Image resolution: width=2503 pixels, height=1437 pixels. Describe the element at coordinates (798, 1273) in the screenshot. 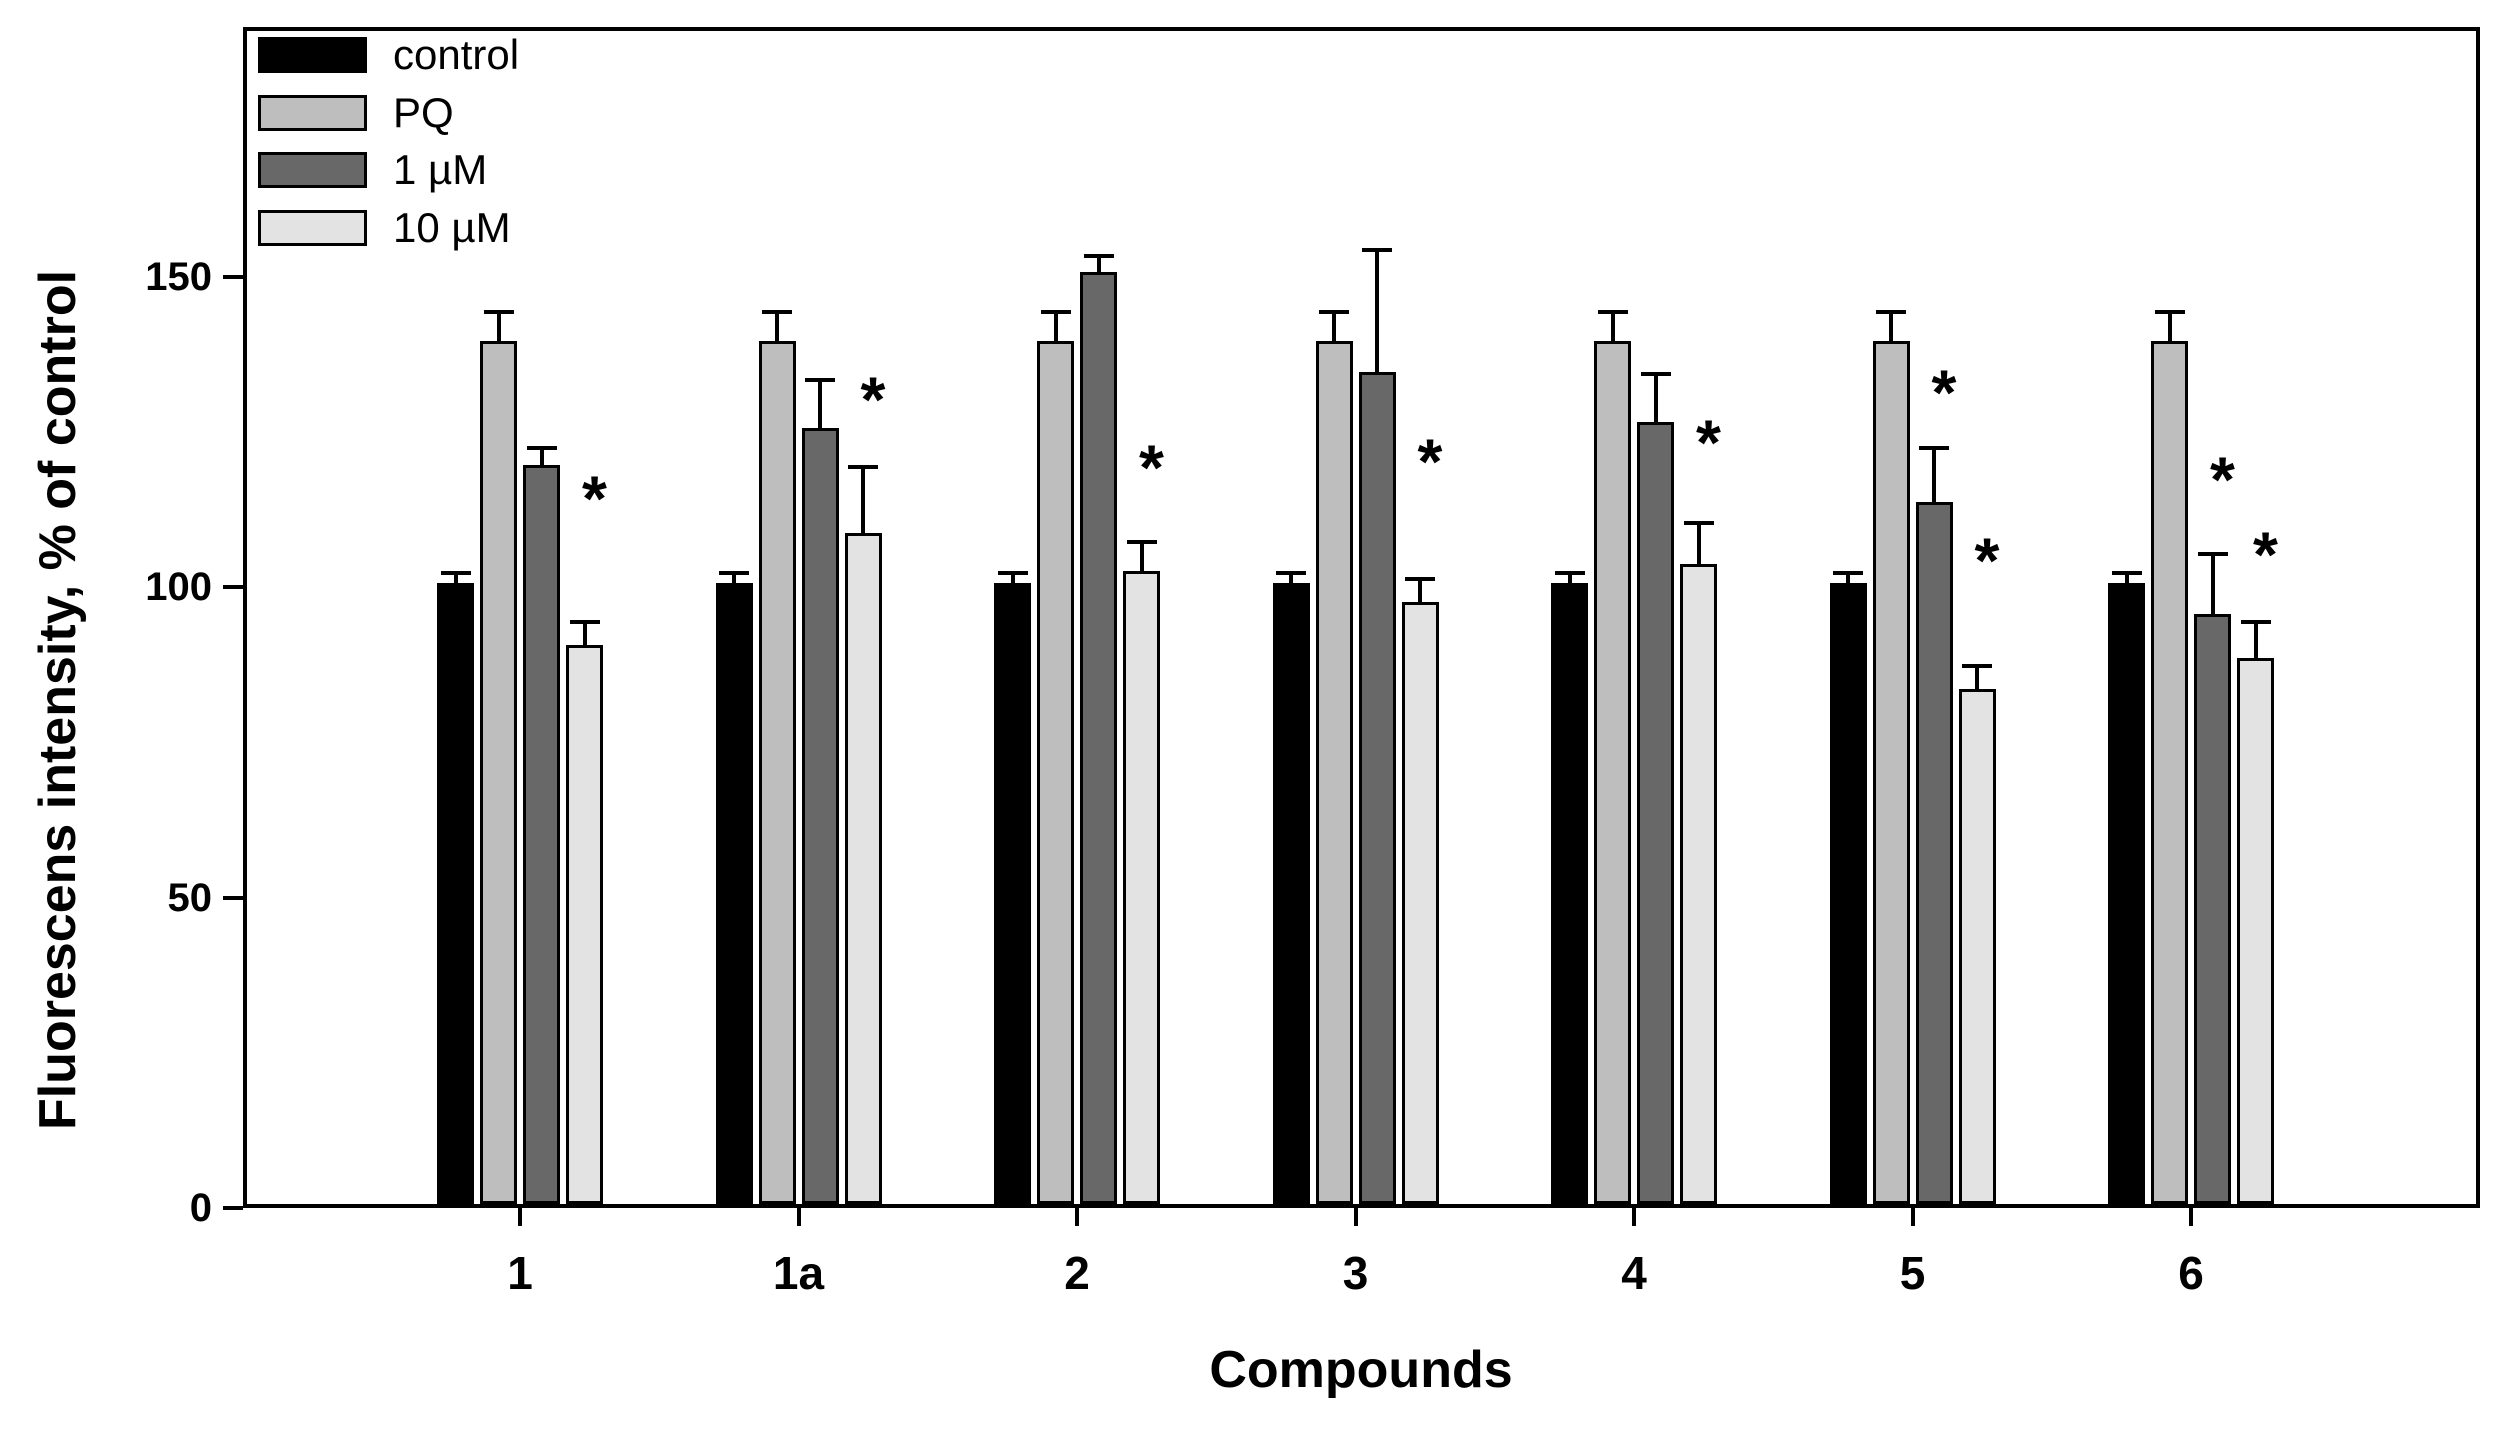

I see `x-tick-label: 1a` at that location.